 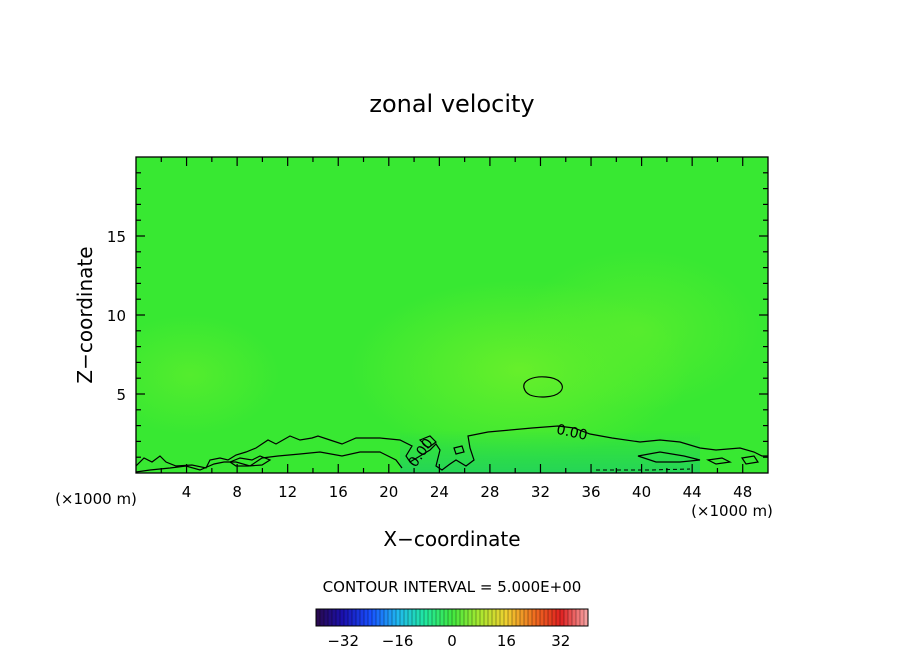 I want to click on x-axis-label: X−coordinate, so click(x=451, y=539).